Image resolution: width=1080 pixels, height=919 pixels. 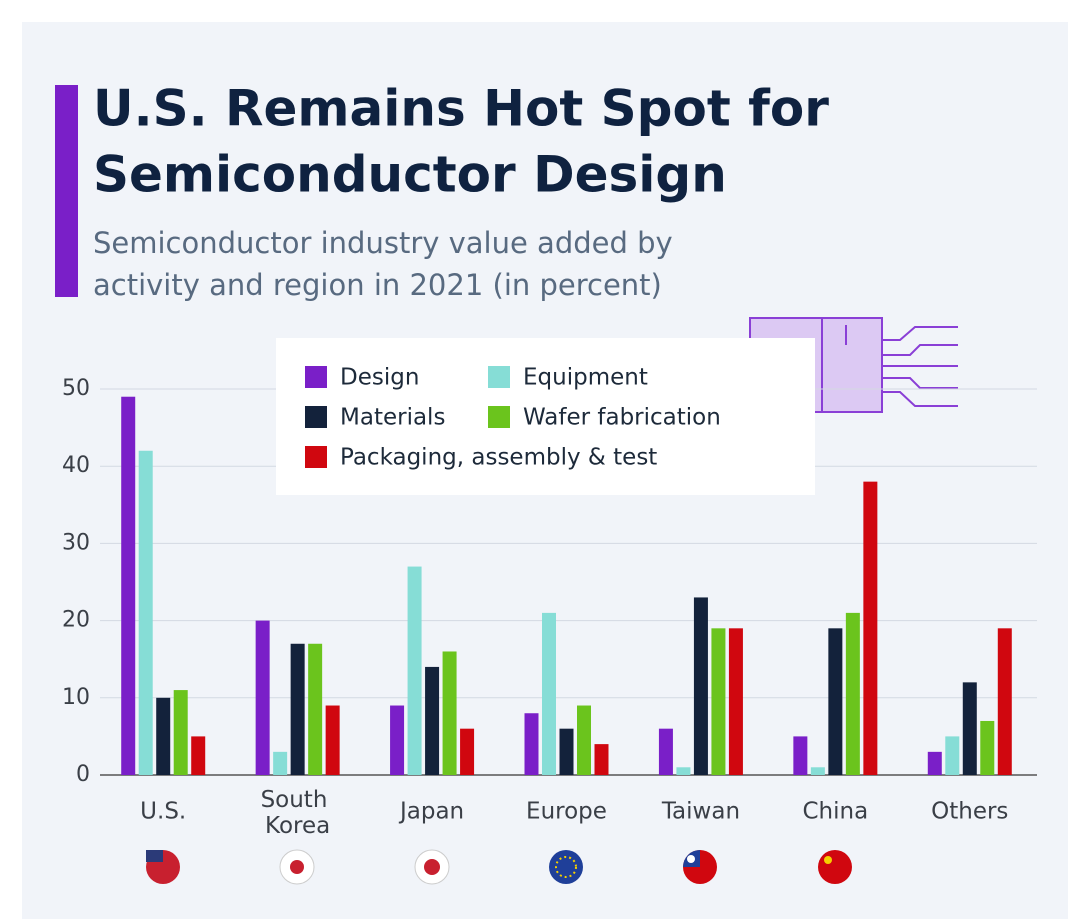 What do you see at coordinates (499, 867) in the screenshot?
I see `flags` at bounding box center [499, 867].